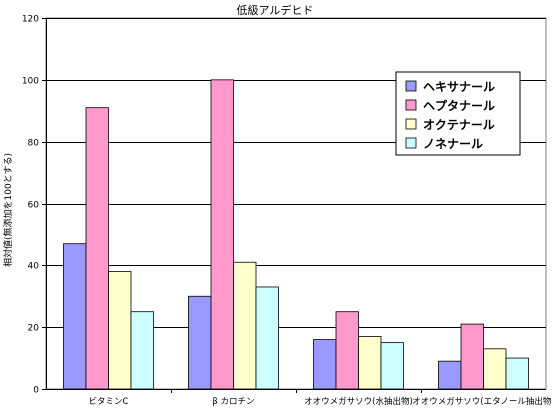  Describe the element at coordinates (482, 401) in the screenshot. I see `x-tick-label: オオウメガサソウ(エタノール抽出物)` at that location.